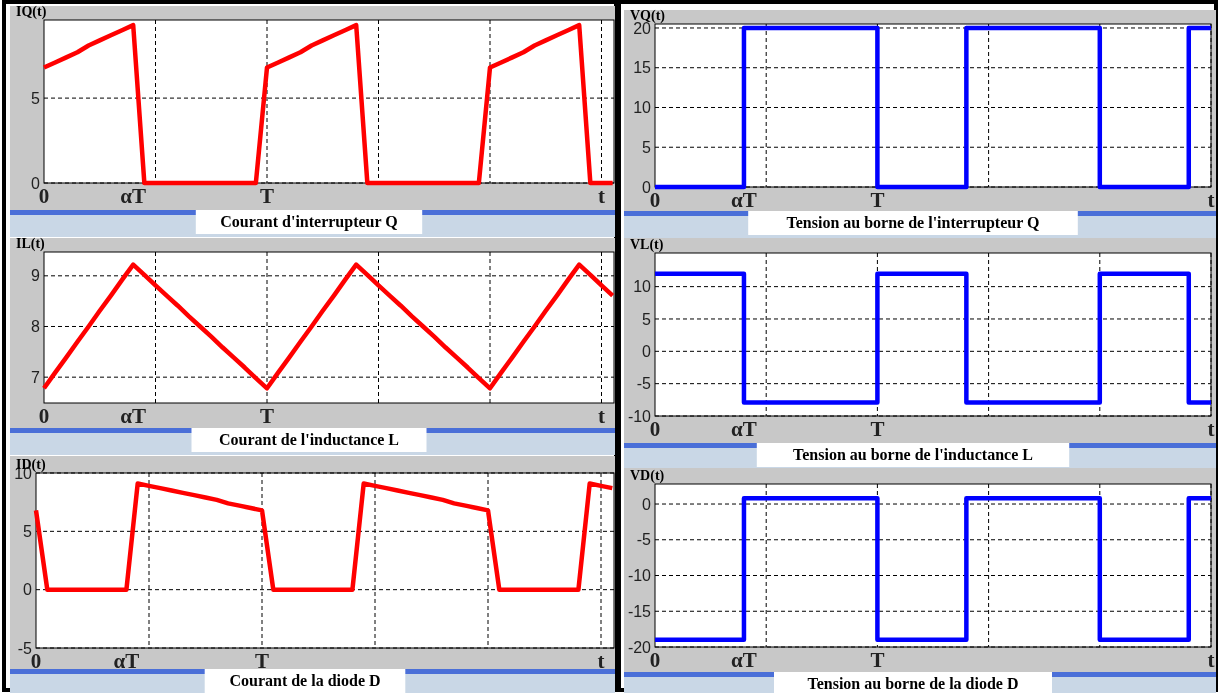  I want to click on y-tick-label: -20, so click(639, 647).